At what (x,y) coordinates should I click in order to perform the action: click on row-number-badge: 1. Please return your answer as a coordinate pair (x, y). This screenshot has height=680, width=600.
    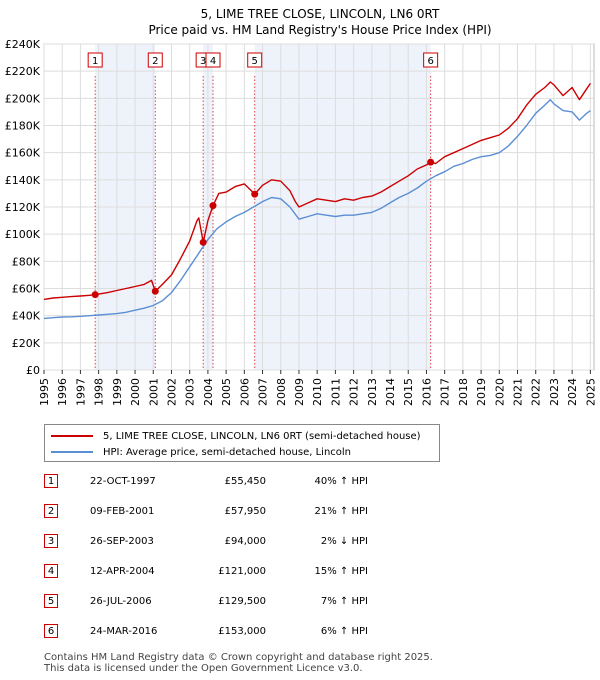
    Looking at the image, I should click on (51, 481).